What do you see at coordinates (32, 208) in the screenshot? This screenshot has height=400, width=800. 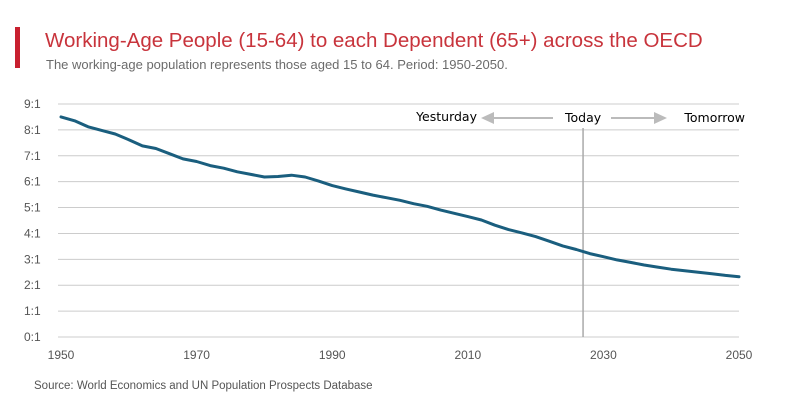 I see `y-tick-label-5: 5:1` at bounding box center [32, 208].